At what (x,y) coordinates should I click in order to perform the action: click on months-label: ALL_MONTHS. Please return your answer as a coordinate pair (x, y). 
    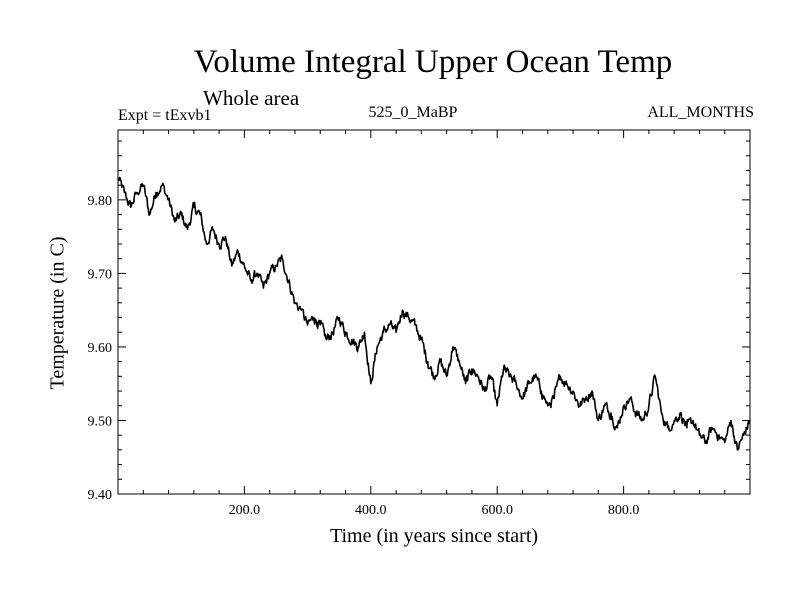
    Looking at the image, I should click on (700, 112).